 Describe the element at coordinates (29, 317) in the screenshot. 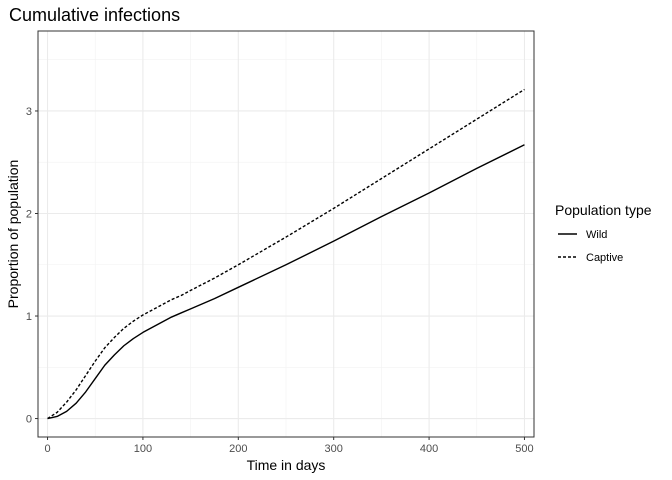

I see `y-tick-label: 1` at that location.